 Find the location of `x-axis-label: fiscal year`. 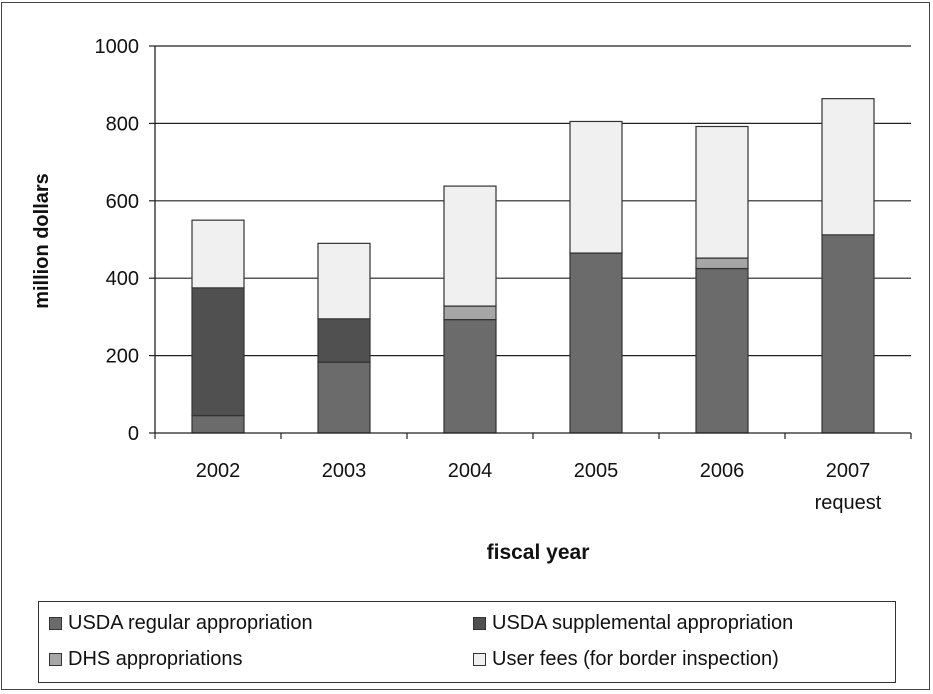

x-axis-label: fiscal year is located at coordinates (538, 552).